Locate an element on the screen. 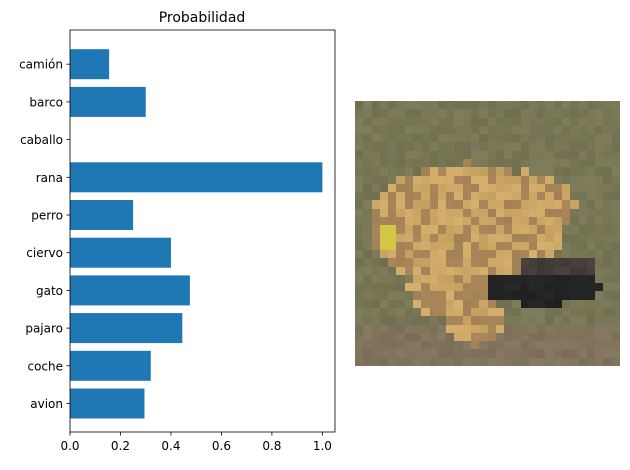 Image resolution: width=630 pixels, height=470 pixels. category-label: caballo is located at coordinates (41, 140).